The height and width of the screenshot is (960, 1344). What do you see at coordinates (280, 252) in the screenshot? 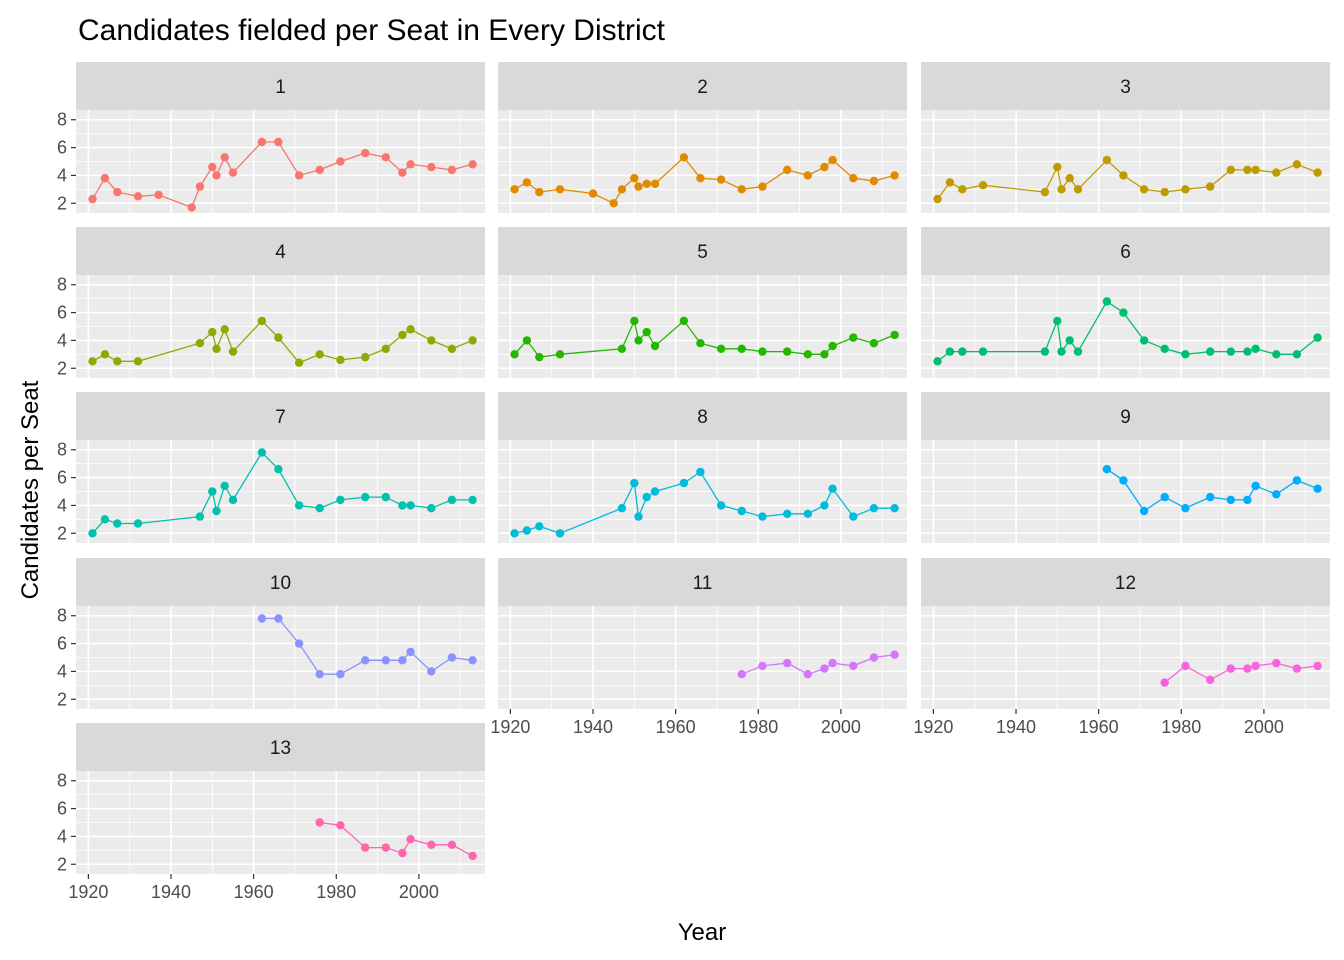
I see `facet-strip-label: 4` at bounding box center [280, 252].